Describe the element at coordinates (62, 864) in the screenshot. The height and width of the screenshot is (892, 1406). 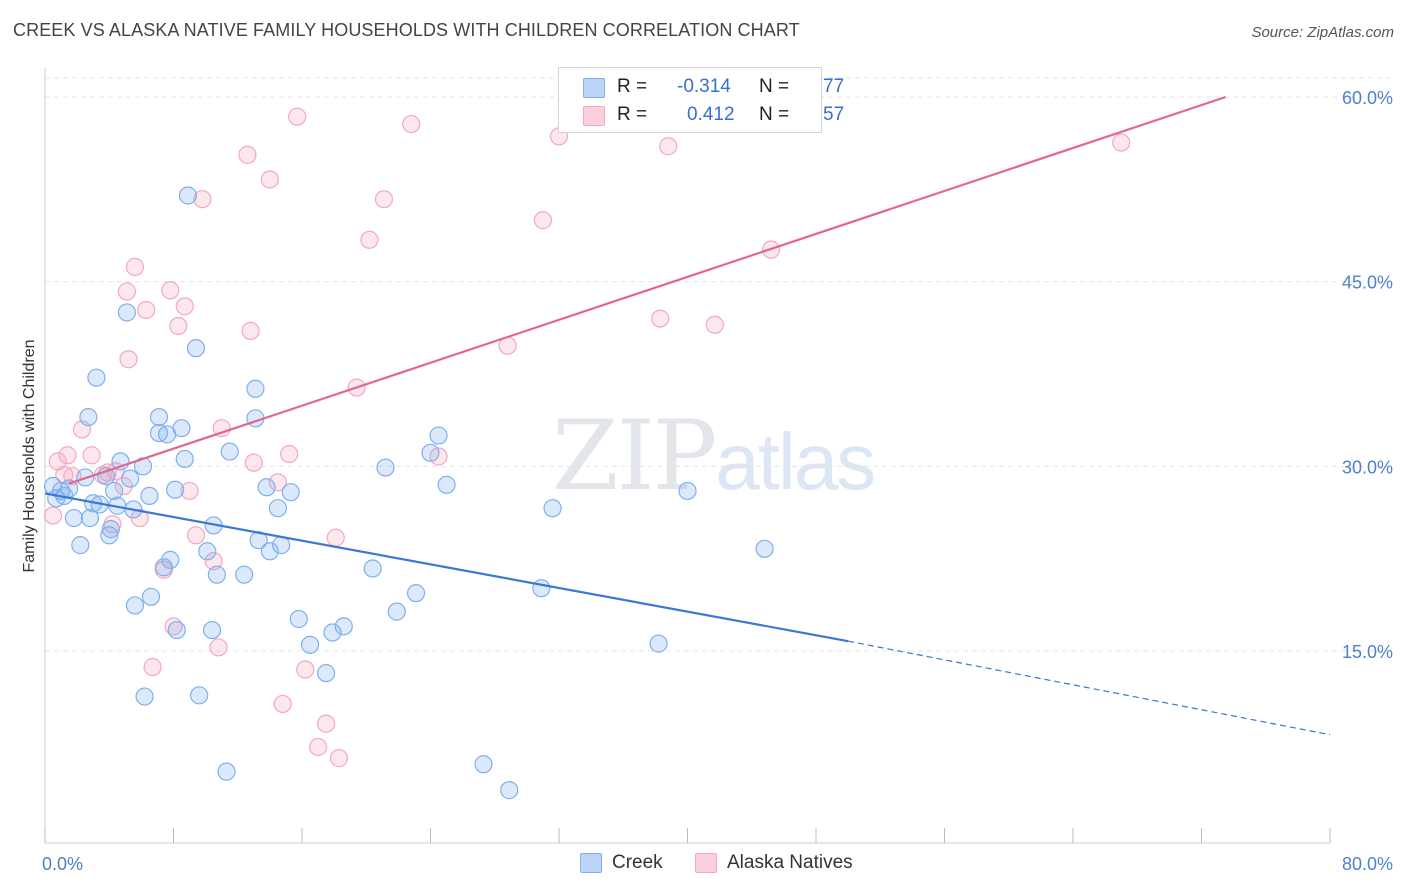
I see `x-tick-label: 0.0%` at that location.